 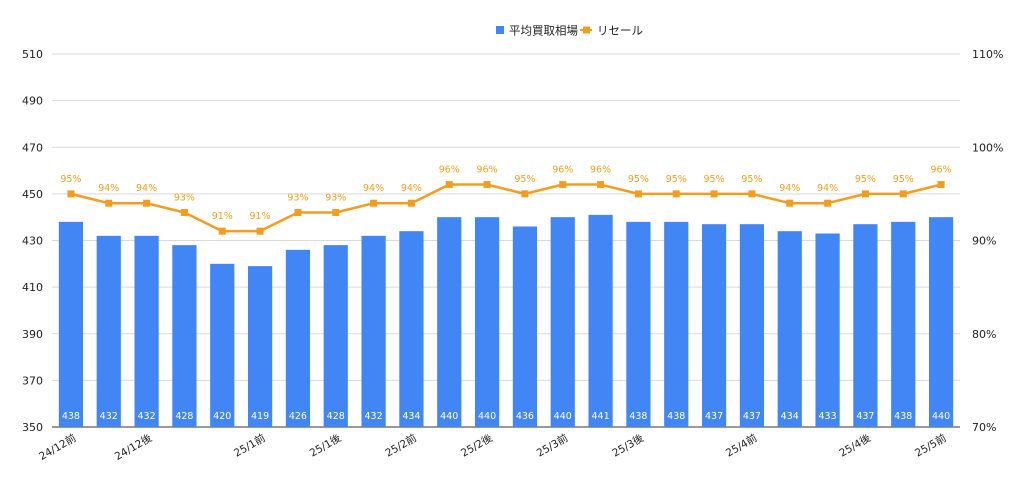 I want to click on y2-tick-label: 100%, so click(x=987, y=147).